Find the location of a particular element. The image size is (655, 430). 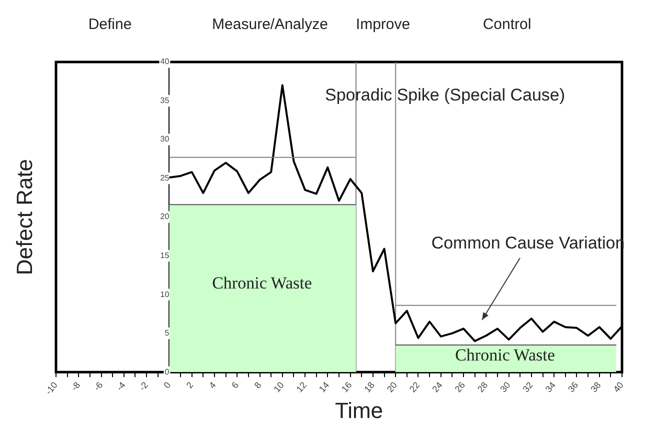

x-tick-label: 4 is located at coordinates (212, 385).